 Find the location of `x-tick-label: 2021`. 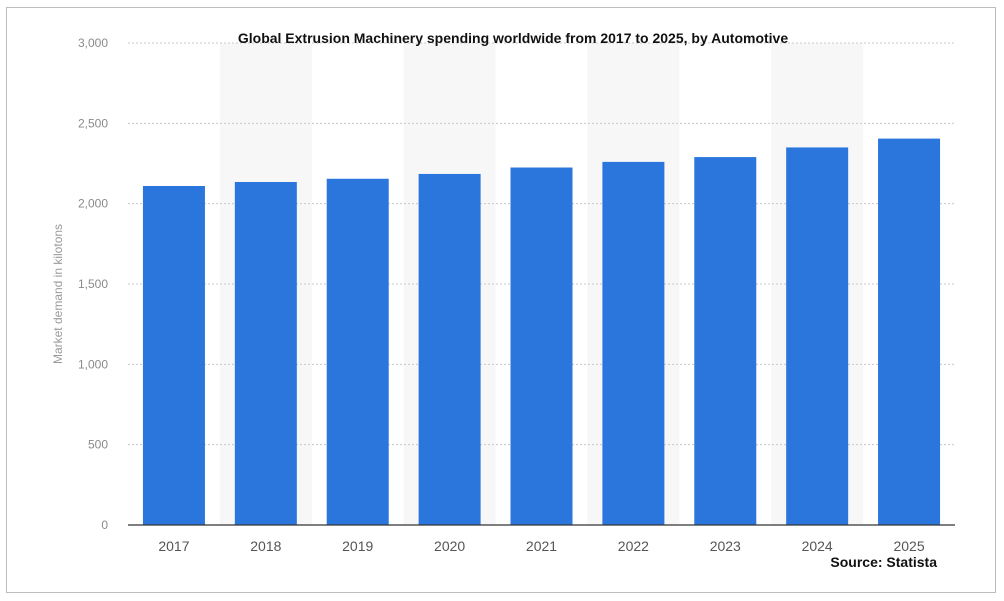

x-tick-label: 2021 is located at coordinates (541, 546).